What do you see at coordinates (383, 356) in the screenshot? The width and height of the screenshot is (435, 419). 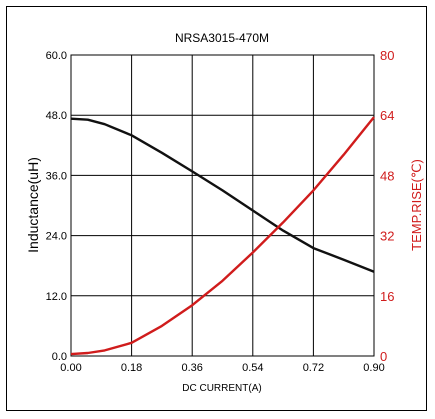 I see `y-right-tick-label: 0` at bounding box center [383, 356].